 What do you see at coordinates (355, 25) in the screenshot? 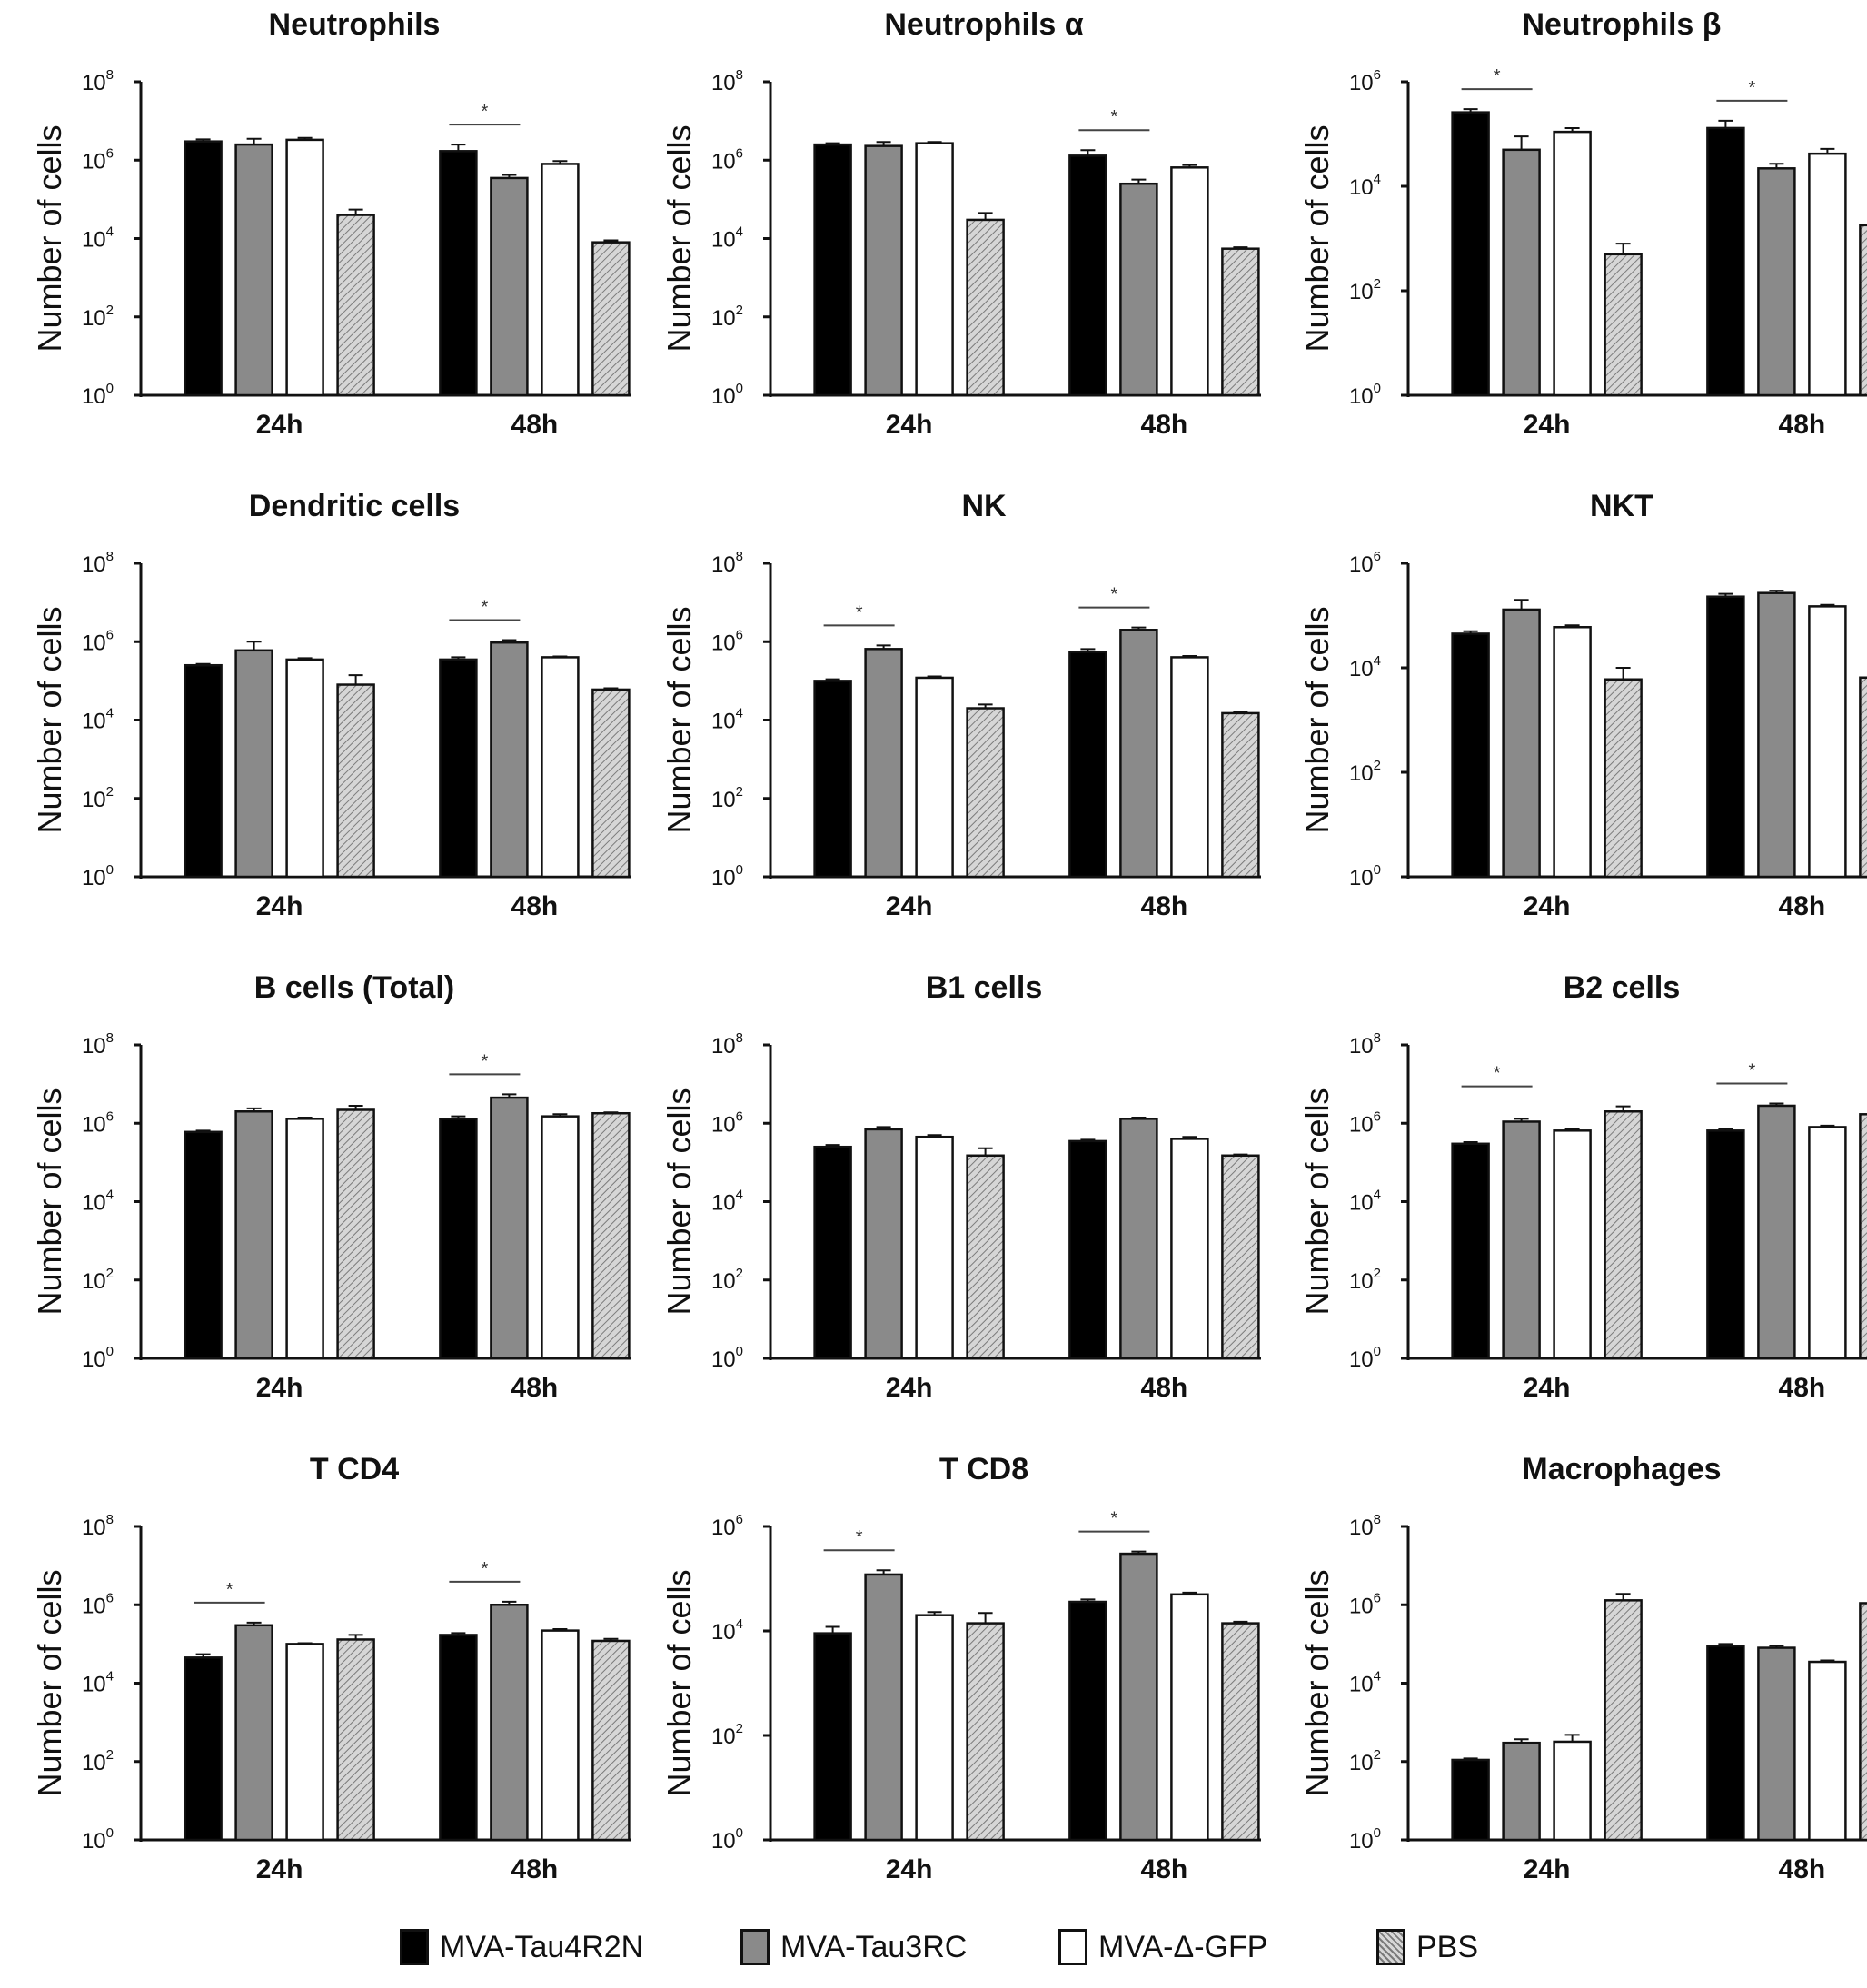
I see `panel-title: Neutrophils` at bounding box center [355, 25].